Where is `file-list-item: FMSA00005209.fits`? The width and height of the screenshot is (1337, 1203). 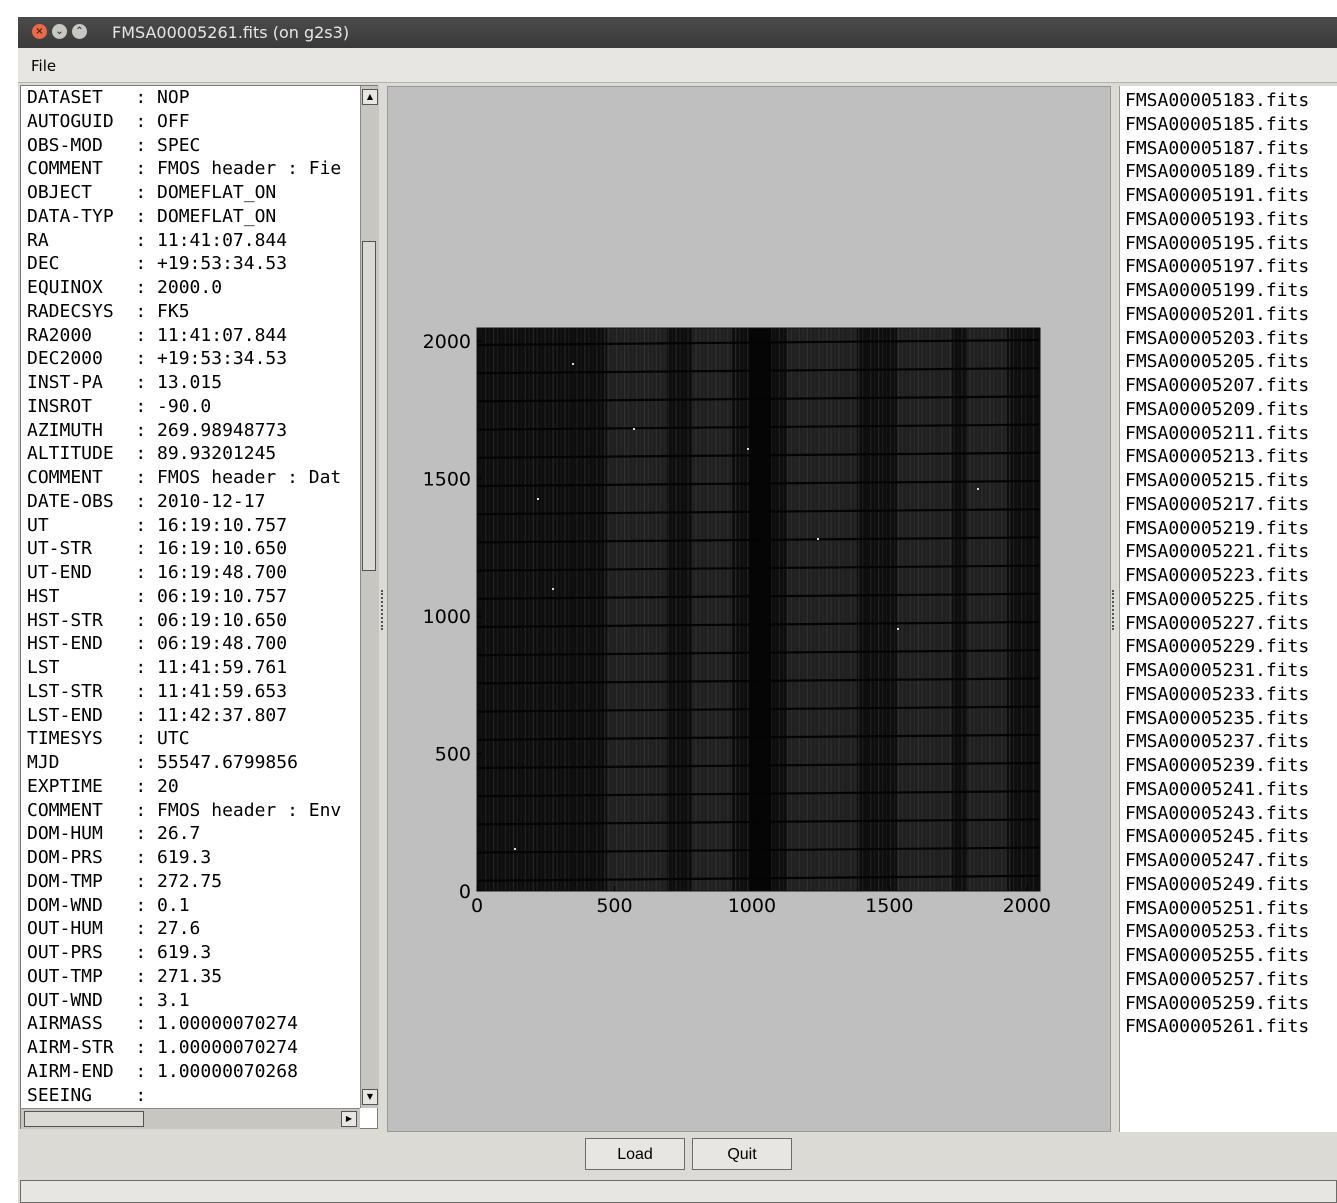 file-list-item: FMSA00005209.fits is located at coordinates (1217, 409).